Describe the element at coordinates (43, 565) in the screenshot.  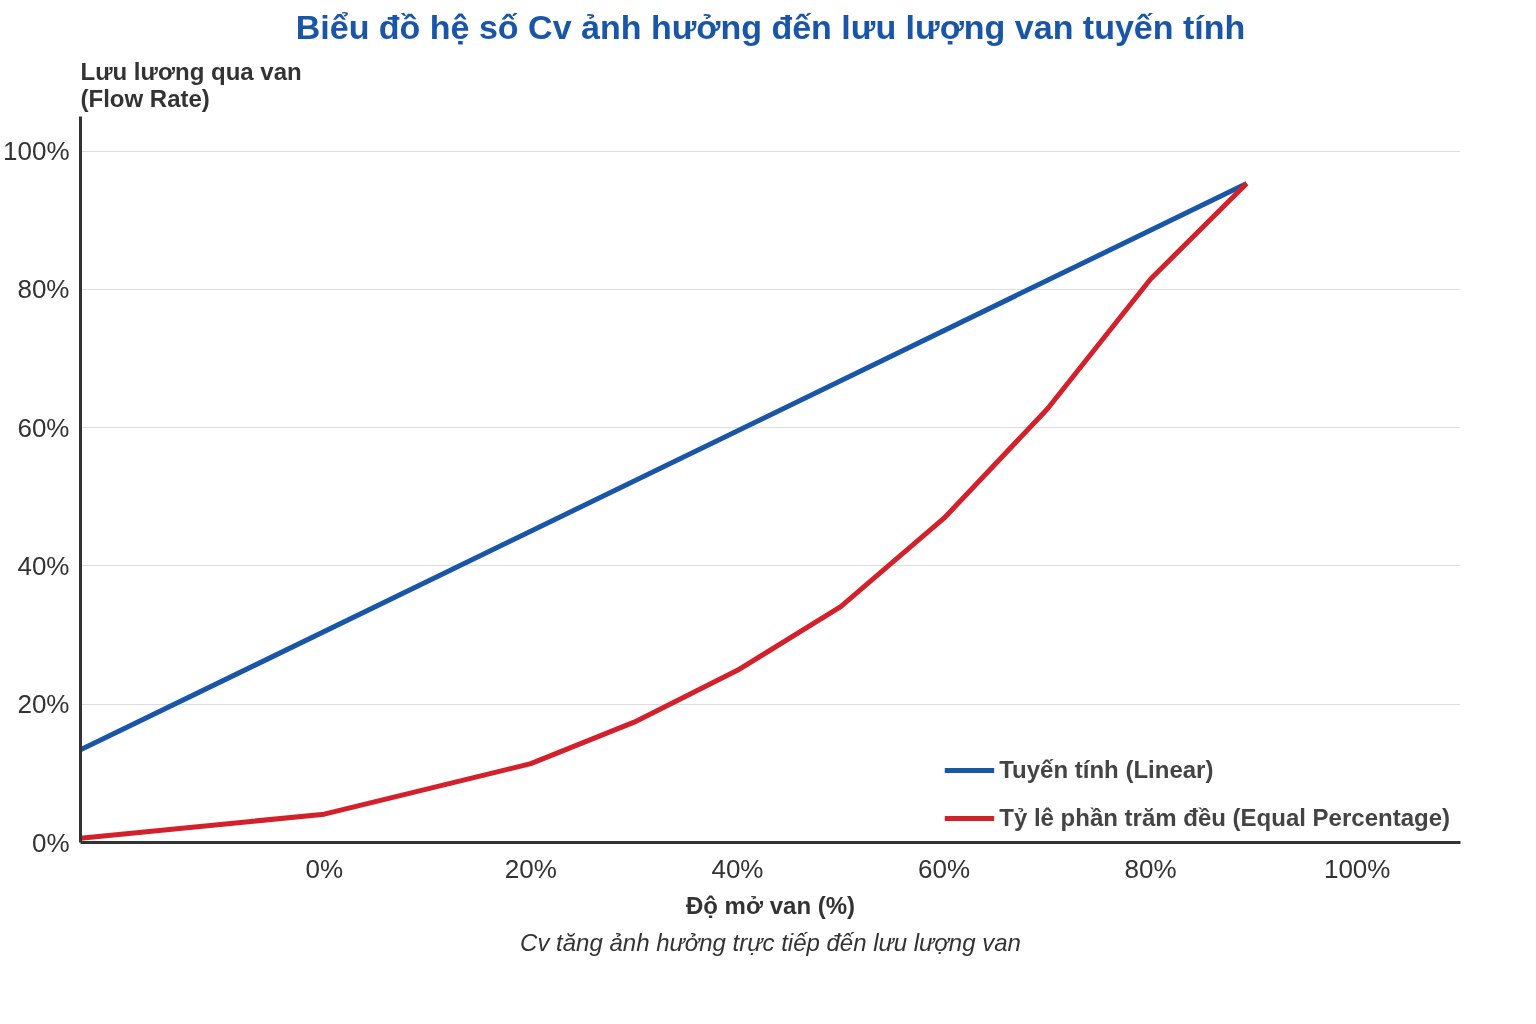
I see `y-tick-label: 40%` at that location.